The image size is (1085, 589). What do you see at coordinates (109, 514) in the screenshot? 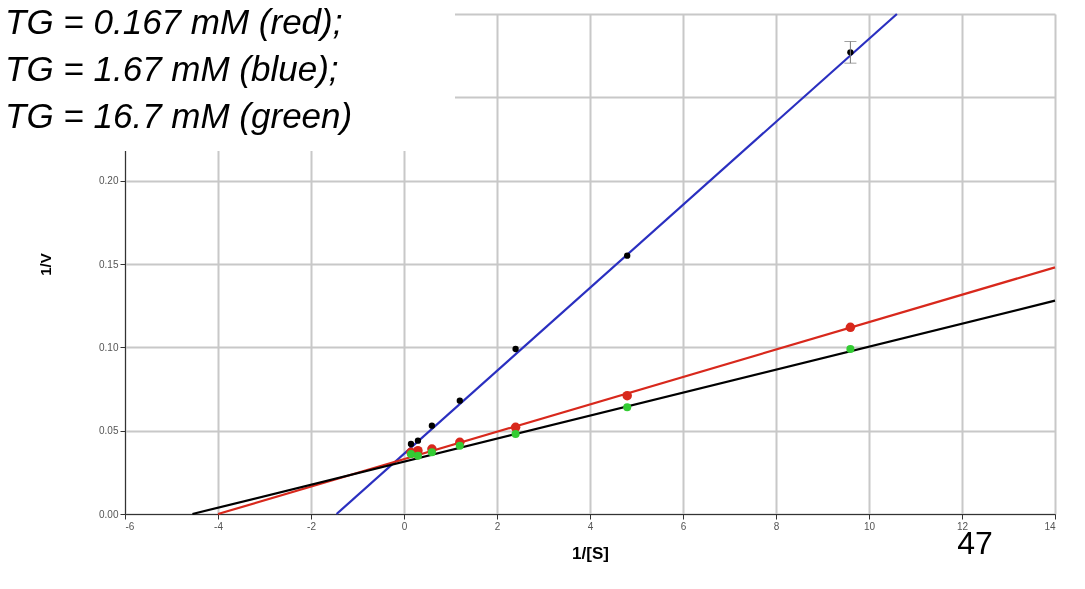
I see `y-tick-label: 0.00` at bounding box center [109, 514].